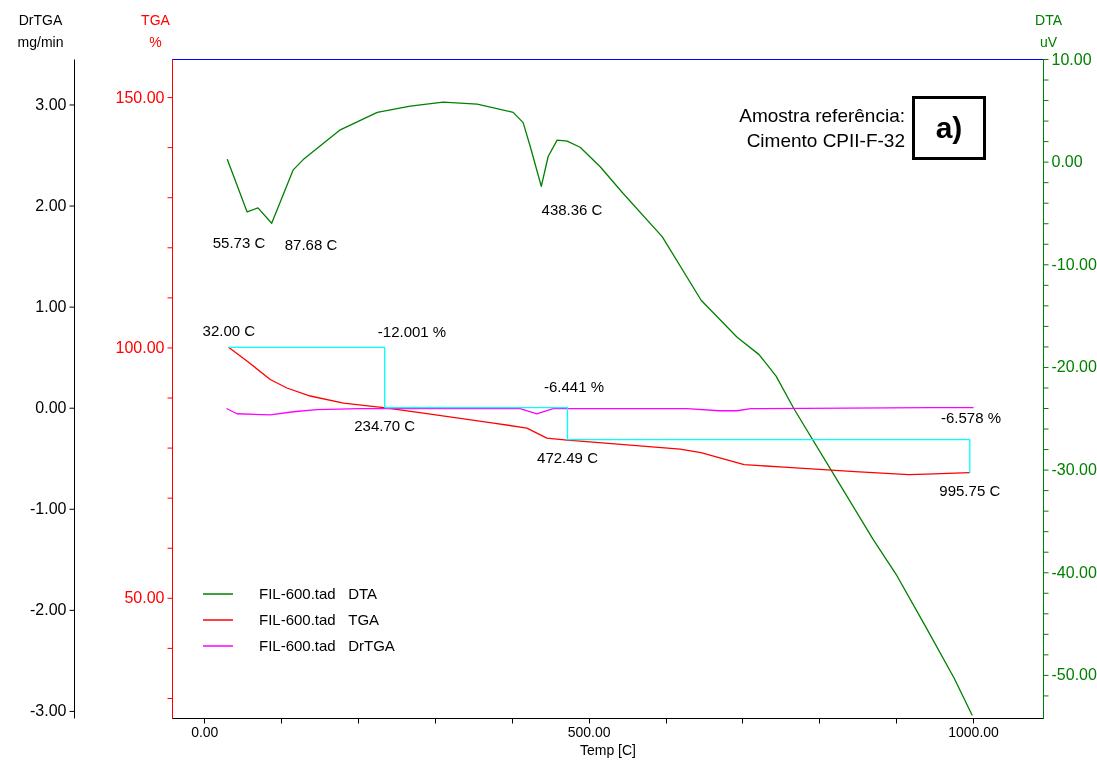 The height and width of the screenshot is (760, 1097). What do you see at coordinates (970, 418) in the screenshot?
I see `annotation: -6.578 %` at bounding box center [970, 418].